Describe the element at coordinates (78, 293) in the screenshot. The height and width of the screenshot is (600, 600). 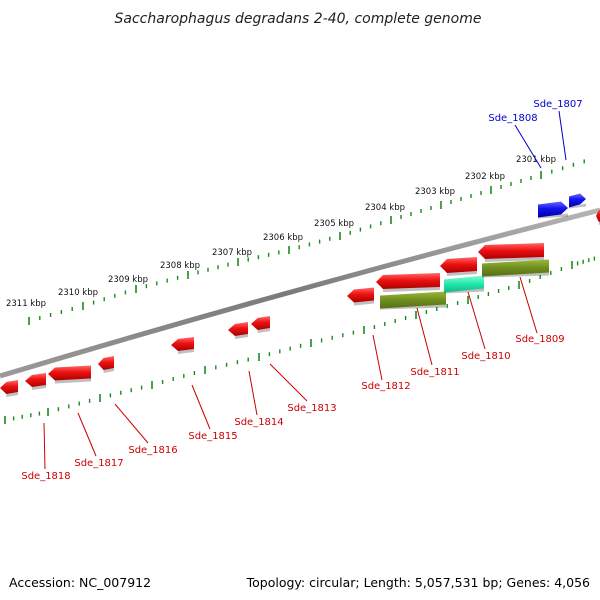
I see `kbp-label: 2310 kbp` at that location.